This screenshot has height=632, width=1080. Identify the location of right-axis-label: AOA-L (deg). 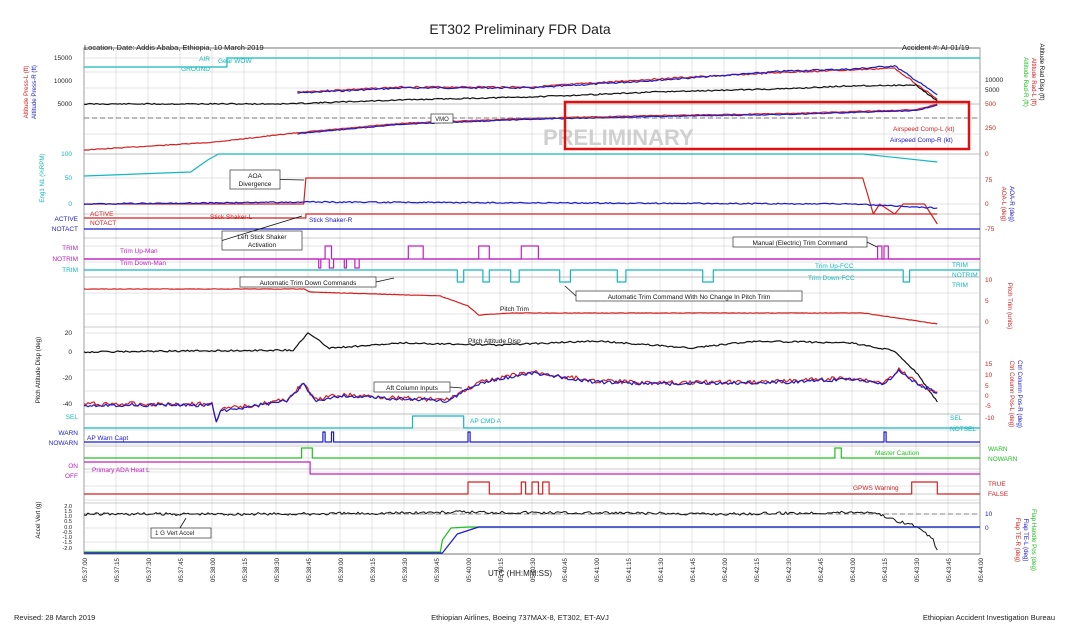
(1003, 204).